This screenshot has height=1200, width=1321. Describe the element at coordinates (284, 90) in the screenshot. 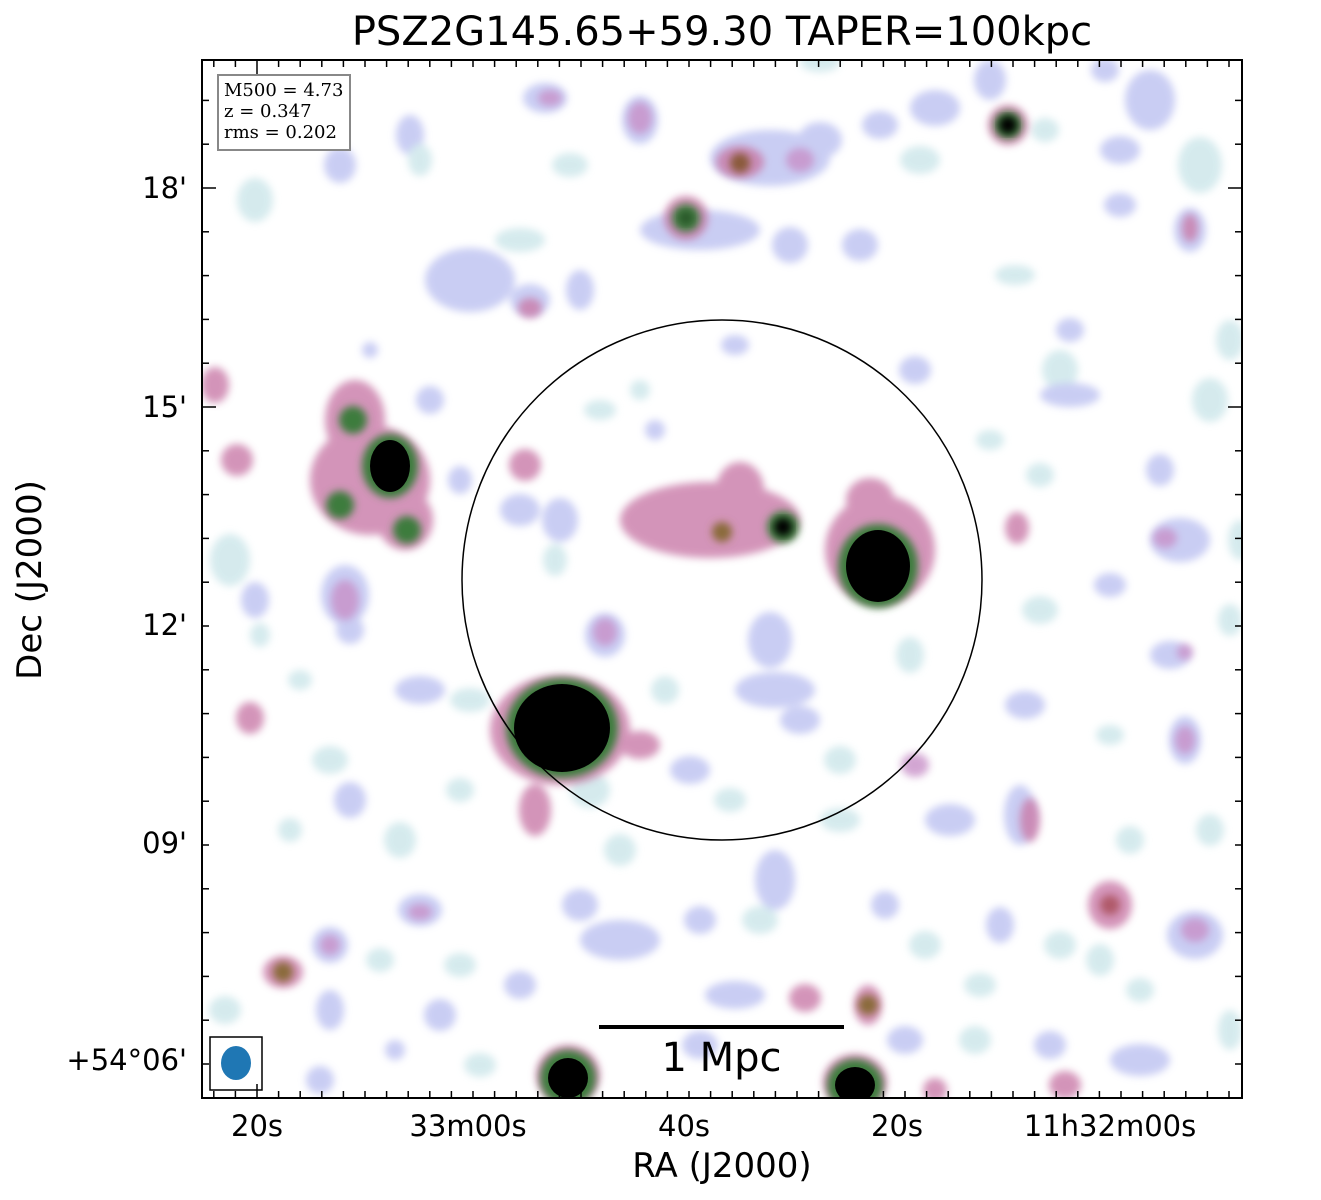

I see `m500-value: M500 = 4.73` at that location.